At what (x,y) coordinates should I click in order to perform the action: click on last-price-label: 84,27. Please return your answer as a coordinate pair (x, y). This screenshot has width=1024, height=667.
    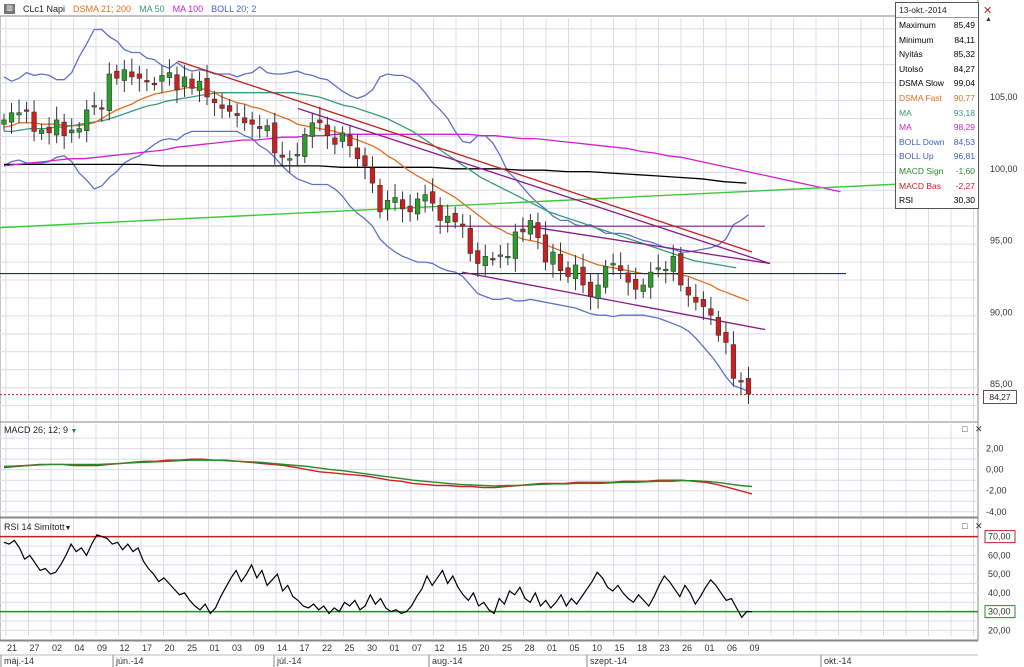
    Looking at the image, I should click on (1000, 397).